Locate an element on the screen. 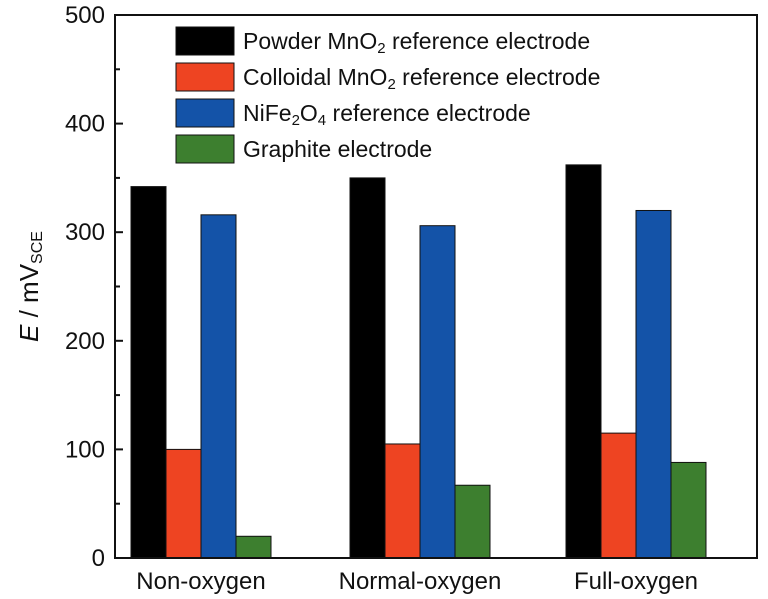 The height and width of the screenshot is (599, 768). bar-2-normal-oxygen is located at coordinates (402, 501).